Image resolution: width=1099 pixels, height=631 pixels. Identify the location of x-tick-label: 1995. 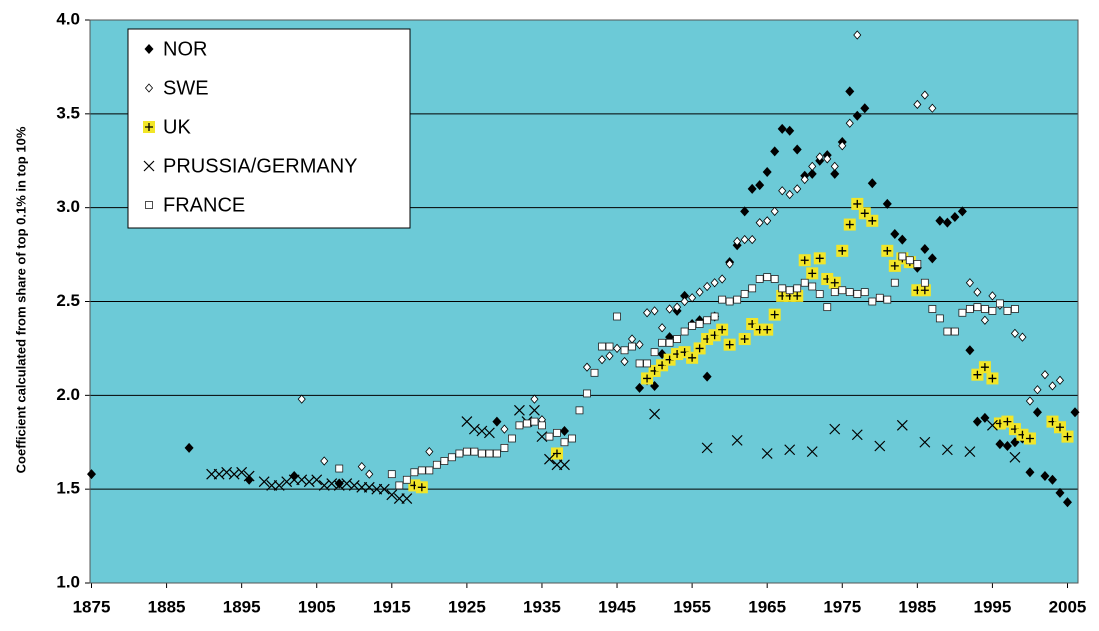
(992, 606).